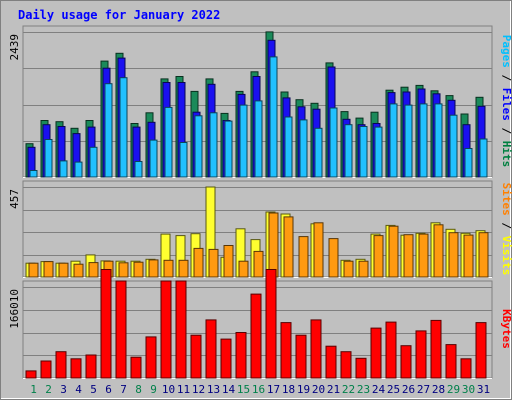 This screenshot has width=512, height=400. What do you see at coordinates (483, 389) in the screenshot?
I see `day-label-31: 31` at bounding box center [483, 389].